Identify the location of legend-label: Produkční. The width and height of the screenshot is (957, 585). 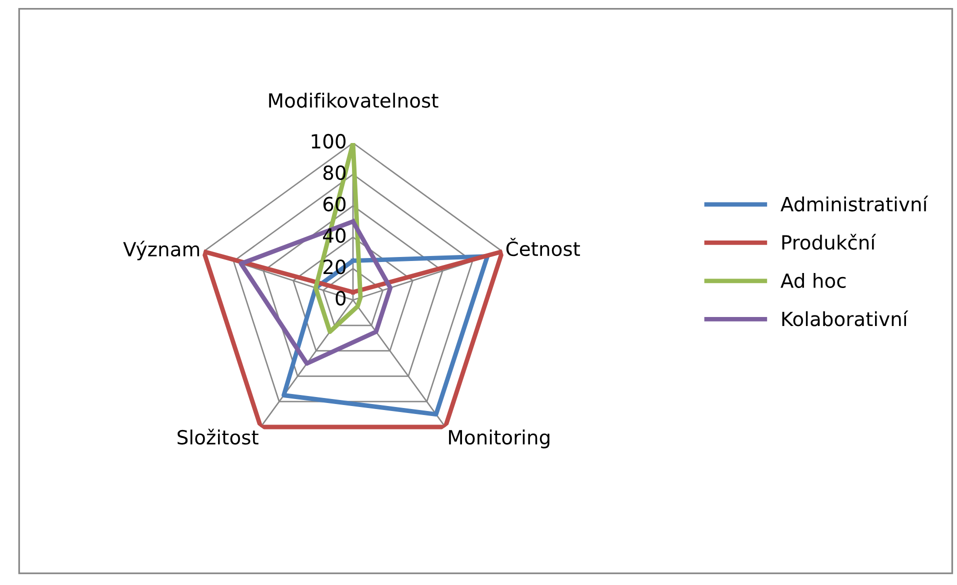
(829, 242).